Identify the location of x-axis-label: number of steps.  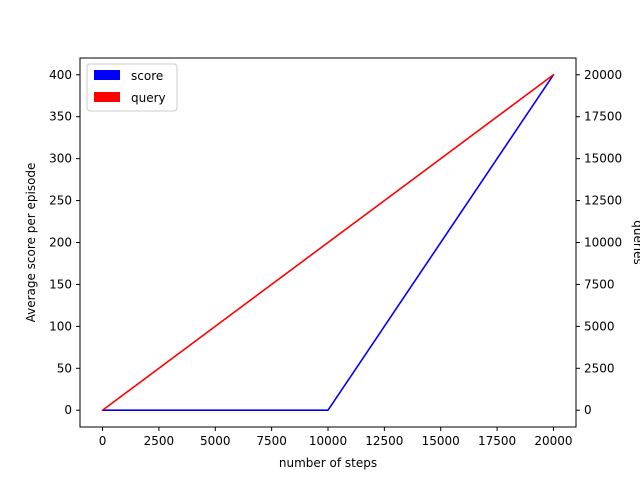
(328, 463).